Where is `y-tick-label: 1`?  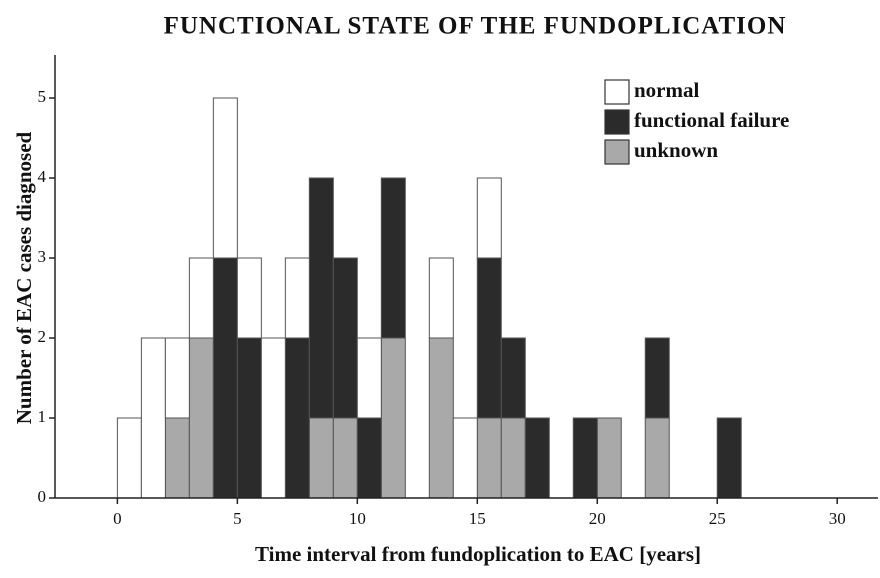 y-tick-label: 1 is located at coordinates (42, 416).